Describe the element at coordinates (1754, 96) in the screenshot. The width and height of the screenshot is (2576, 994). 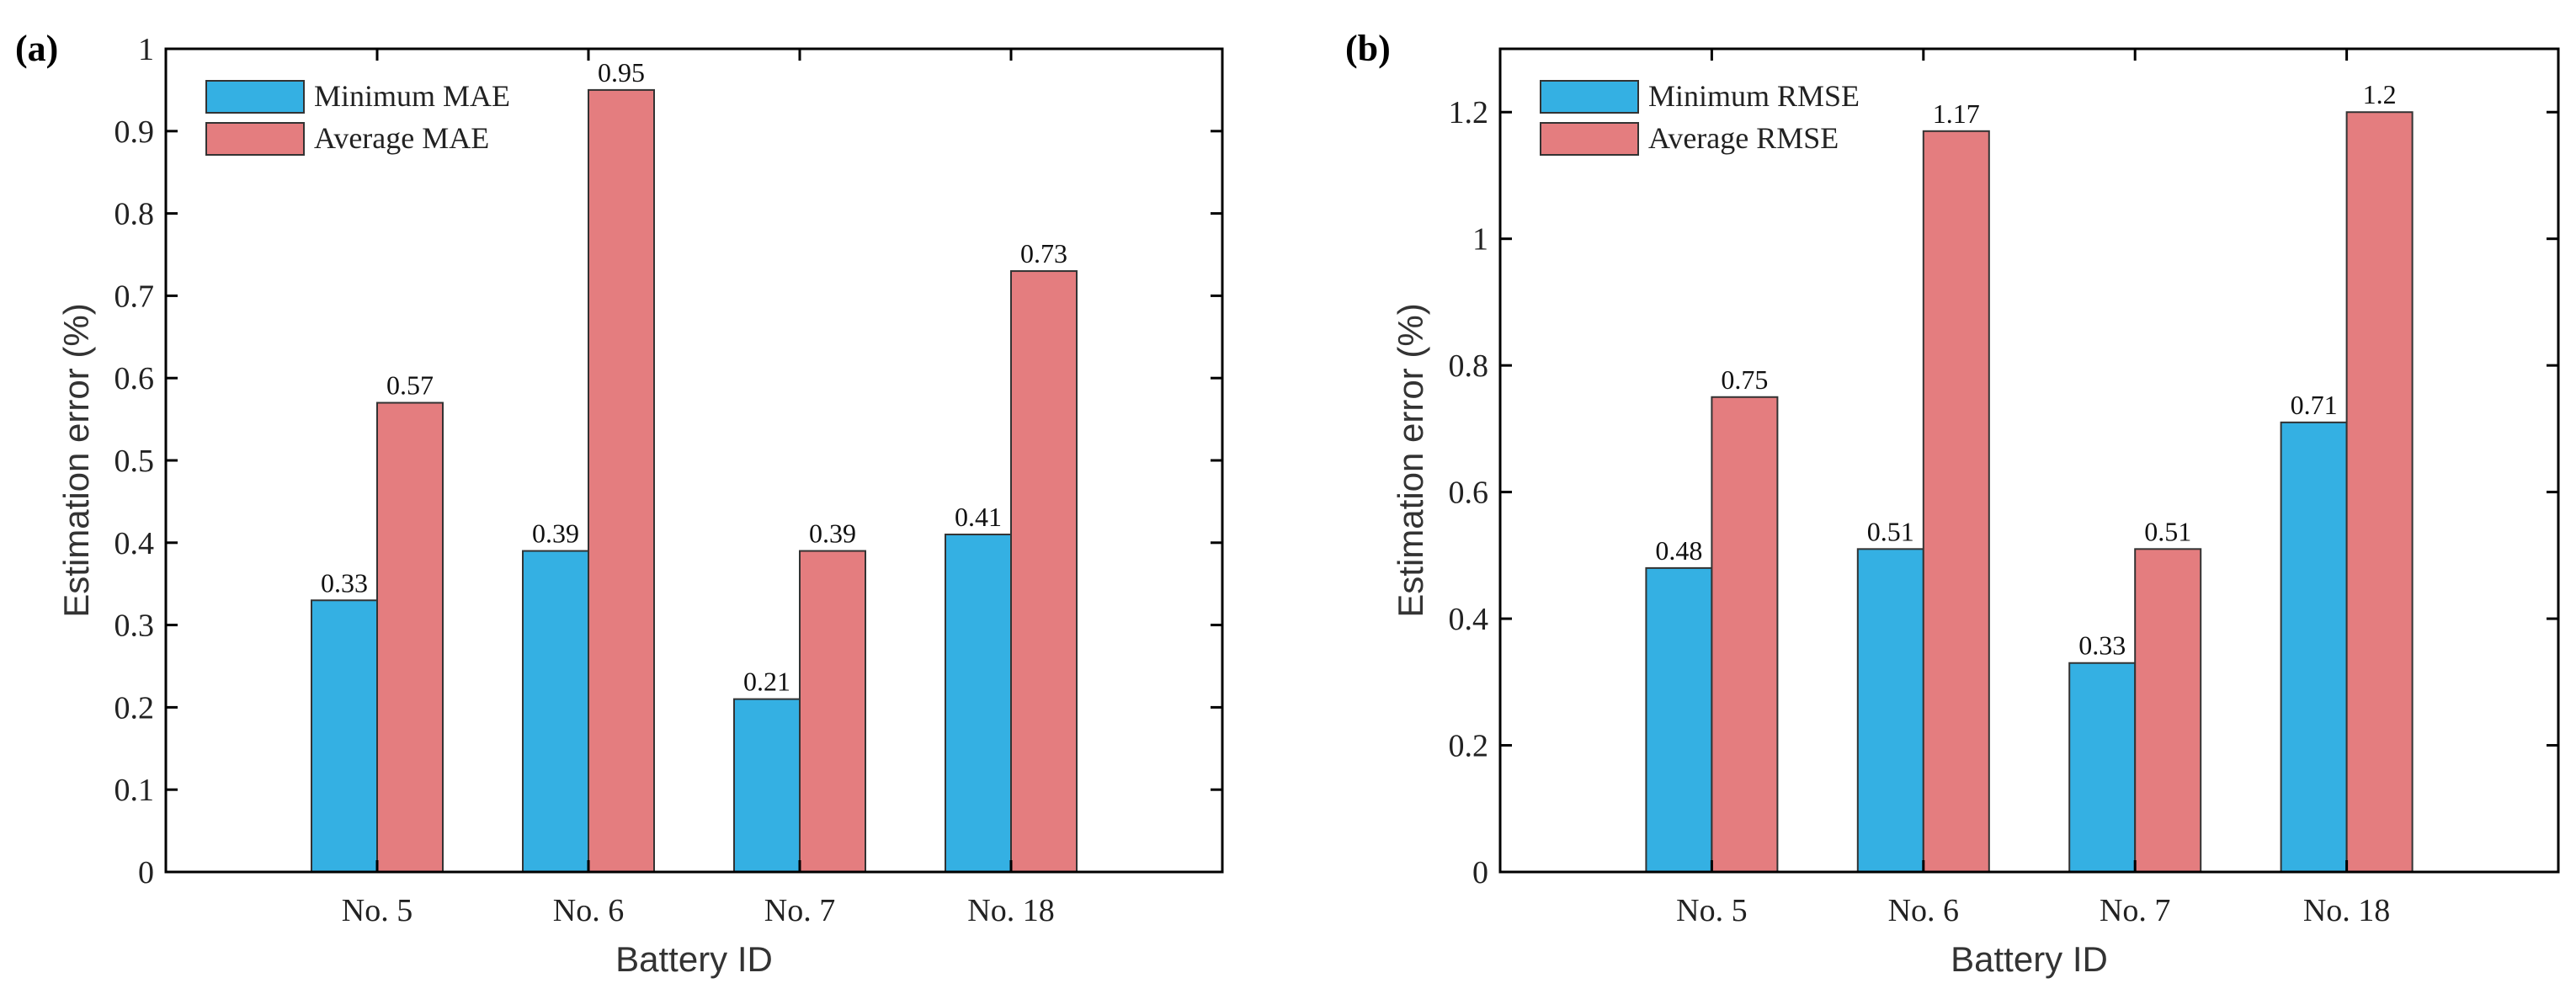
I see `legend-label: Minimum RMSE` at that location.